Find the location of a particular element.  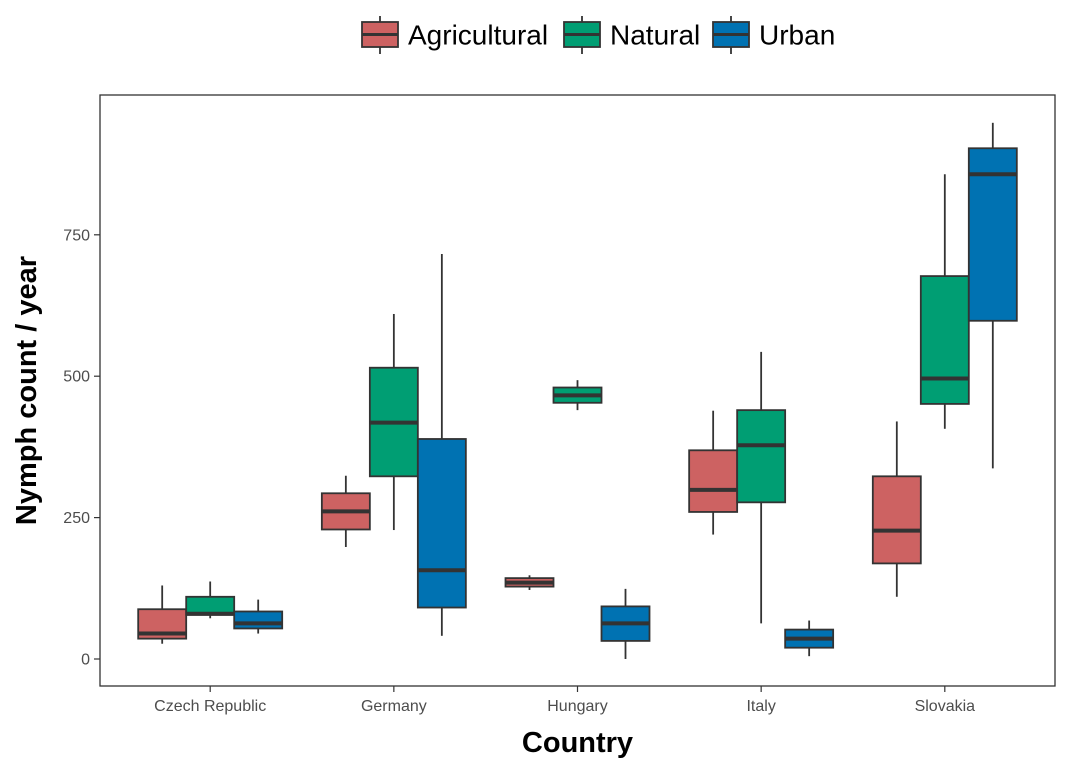

box-agricultural-italy is located at coordinates (713, 472).